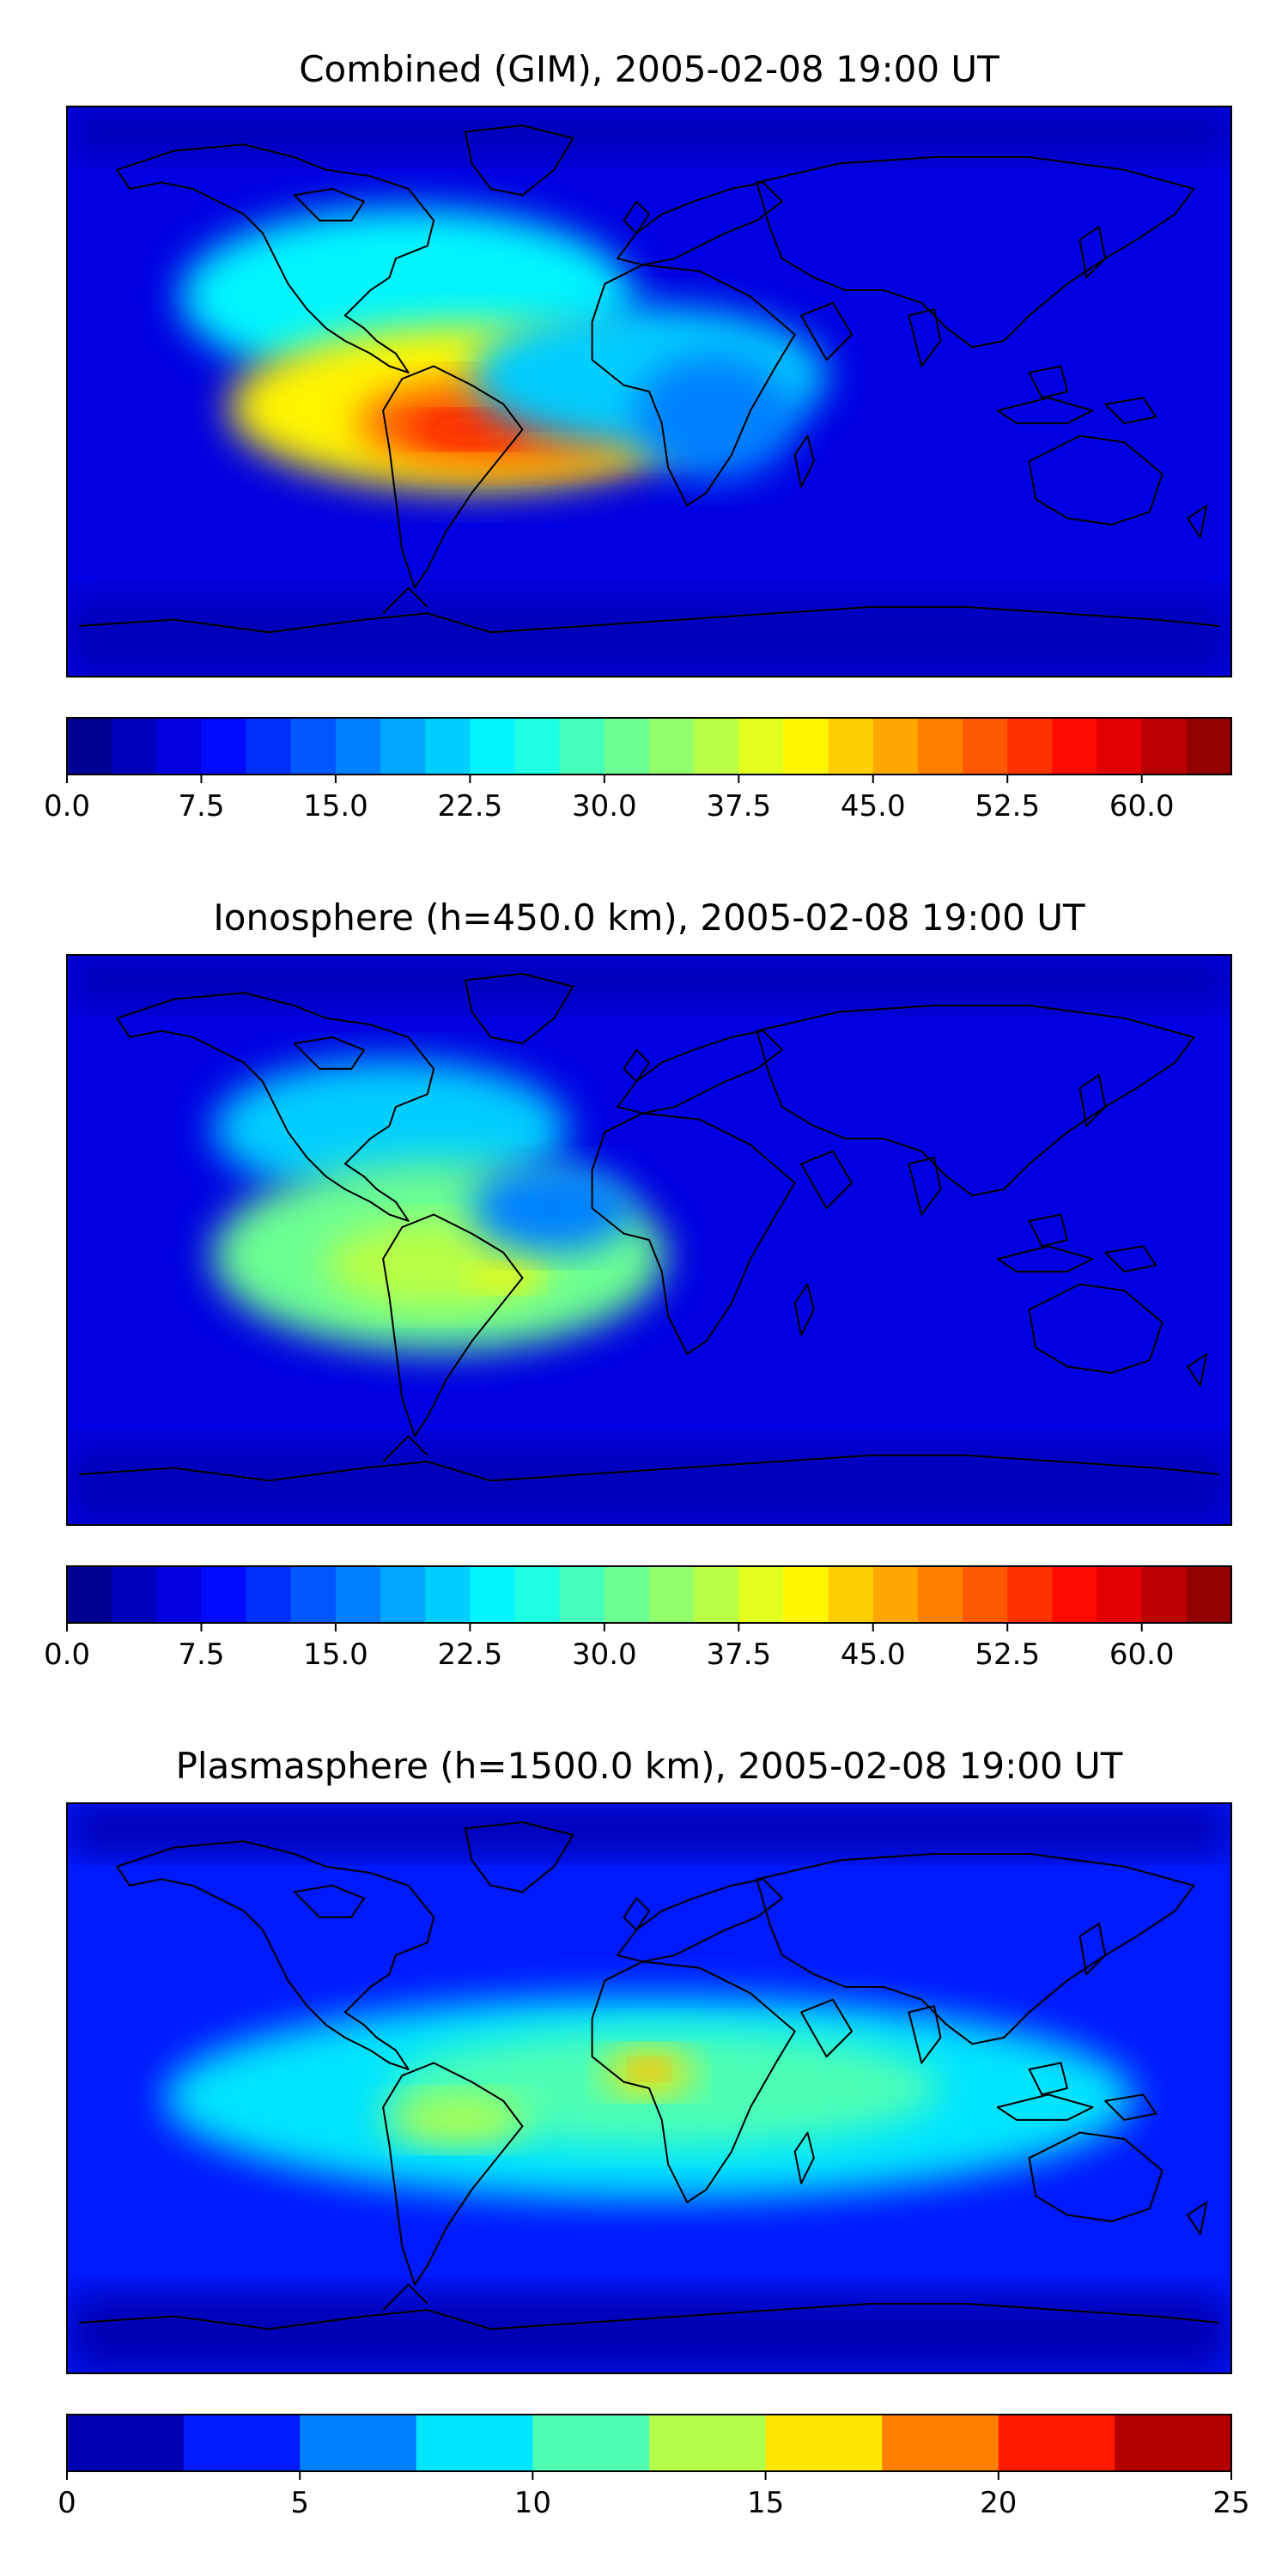  What do you see at coordinates (67, 2503) in the screenshot?
I see `colorbar-tick-label: 0` at bounding box center [67, 2503].